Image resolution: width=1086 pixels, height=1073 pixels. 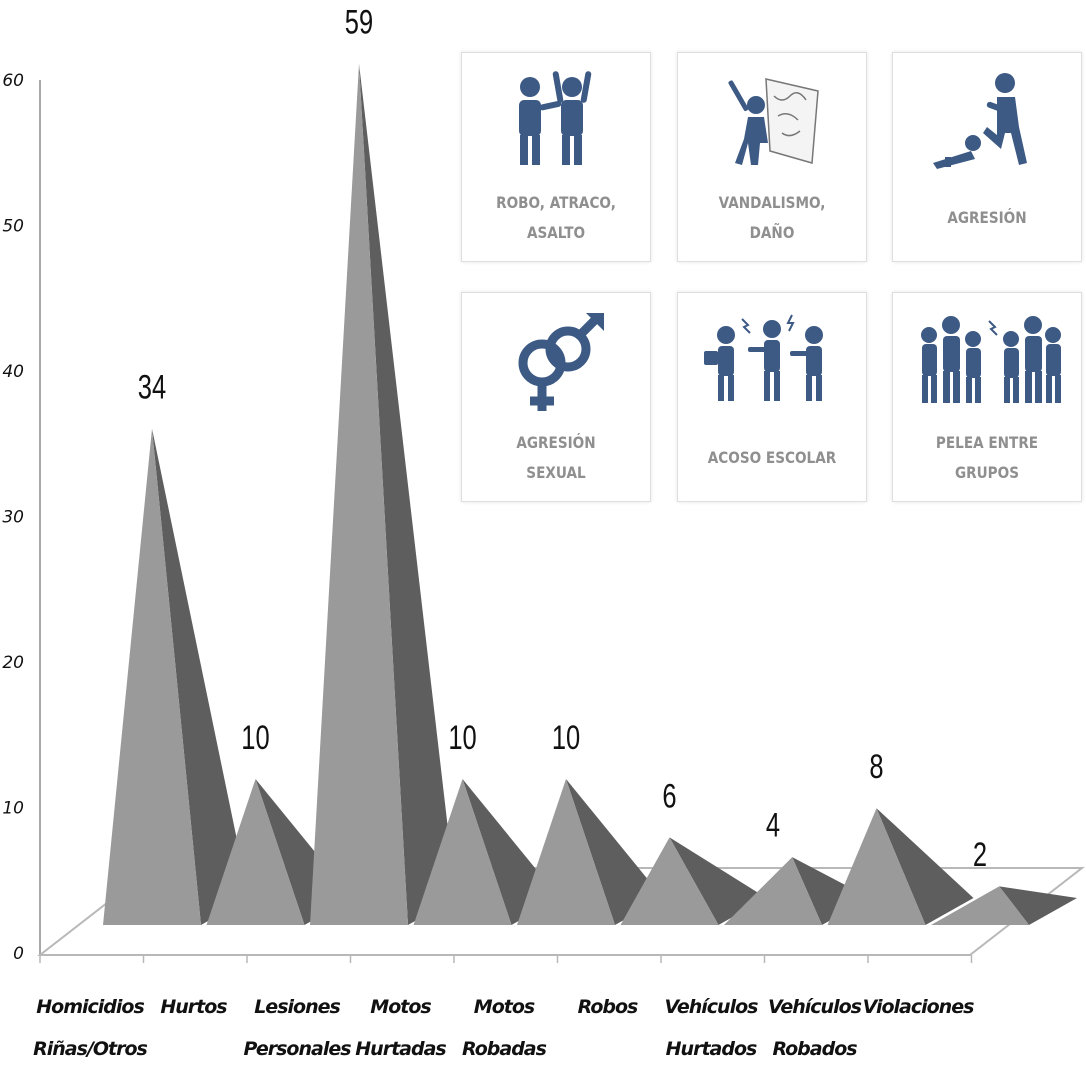 I want to click on x-tick-label: Violaciones, so click(x=919, y=1007).